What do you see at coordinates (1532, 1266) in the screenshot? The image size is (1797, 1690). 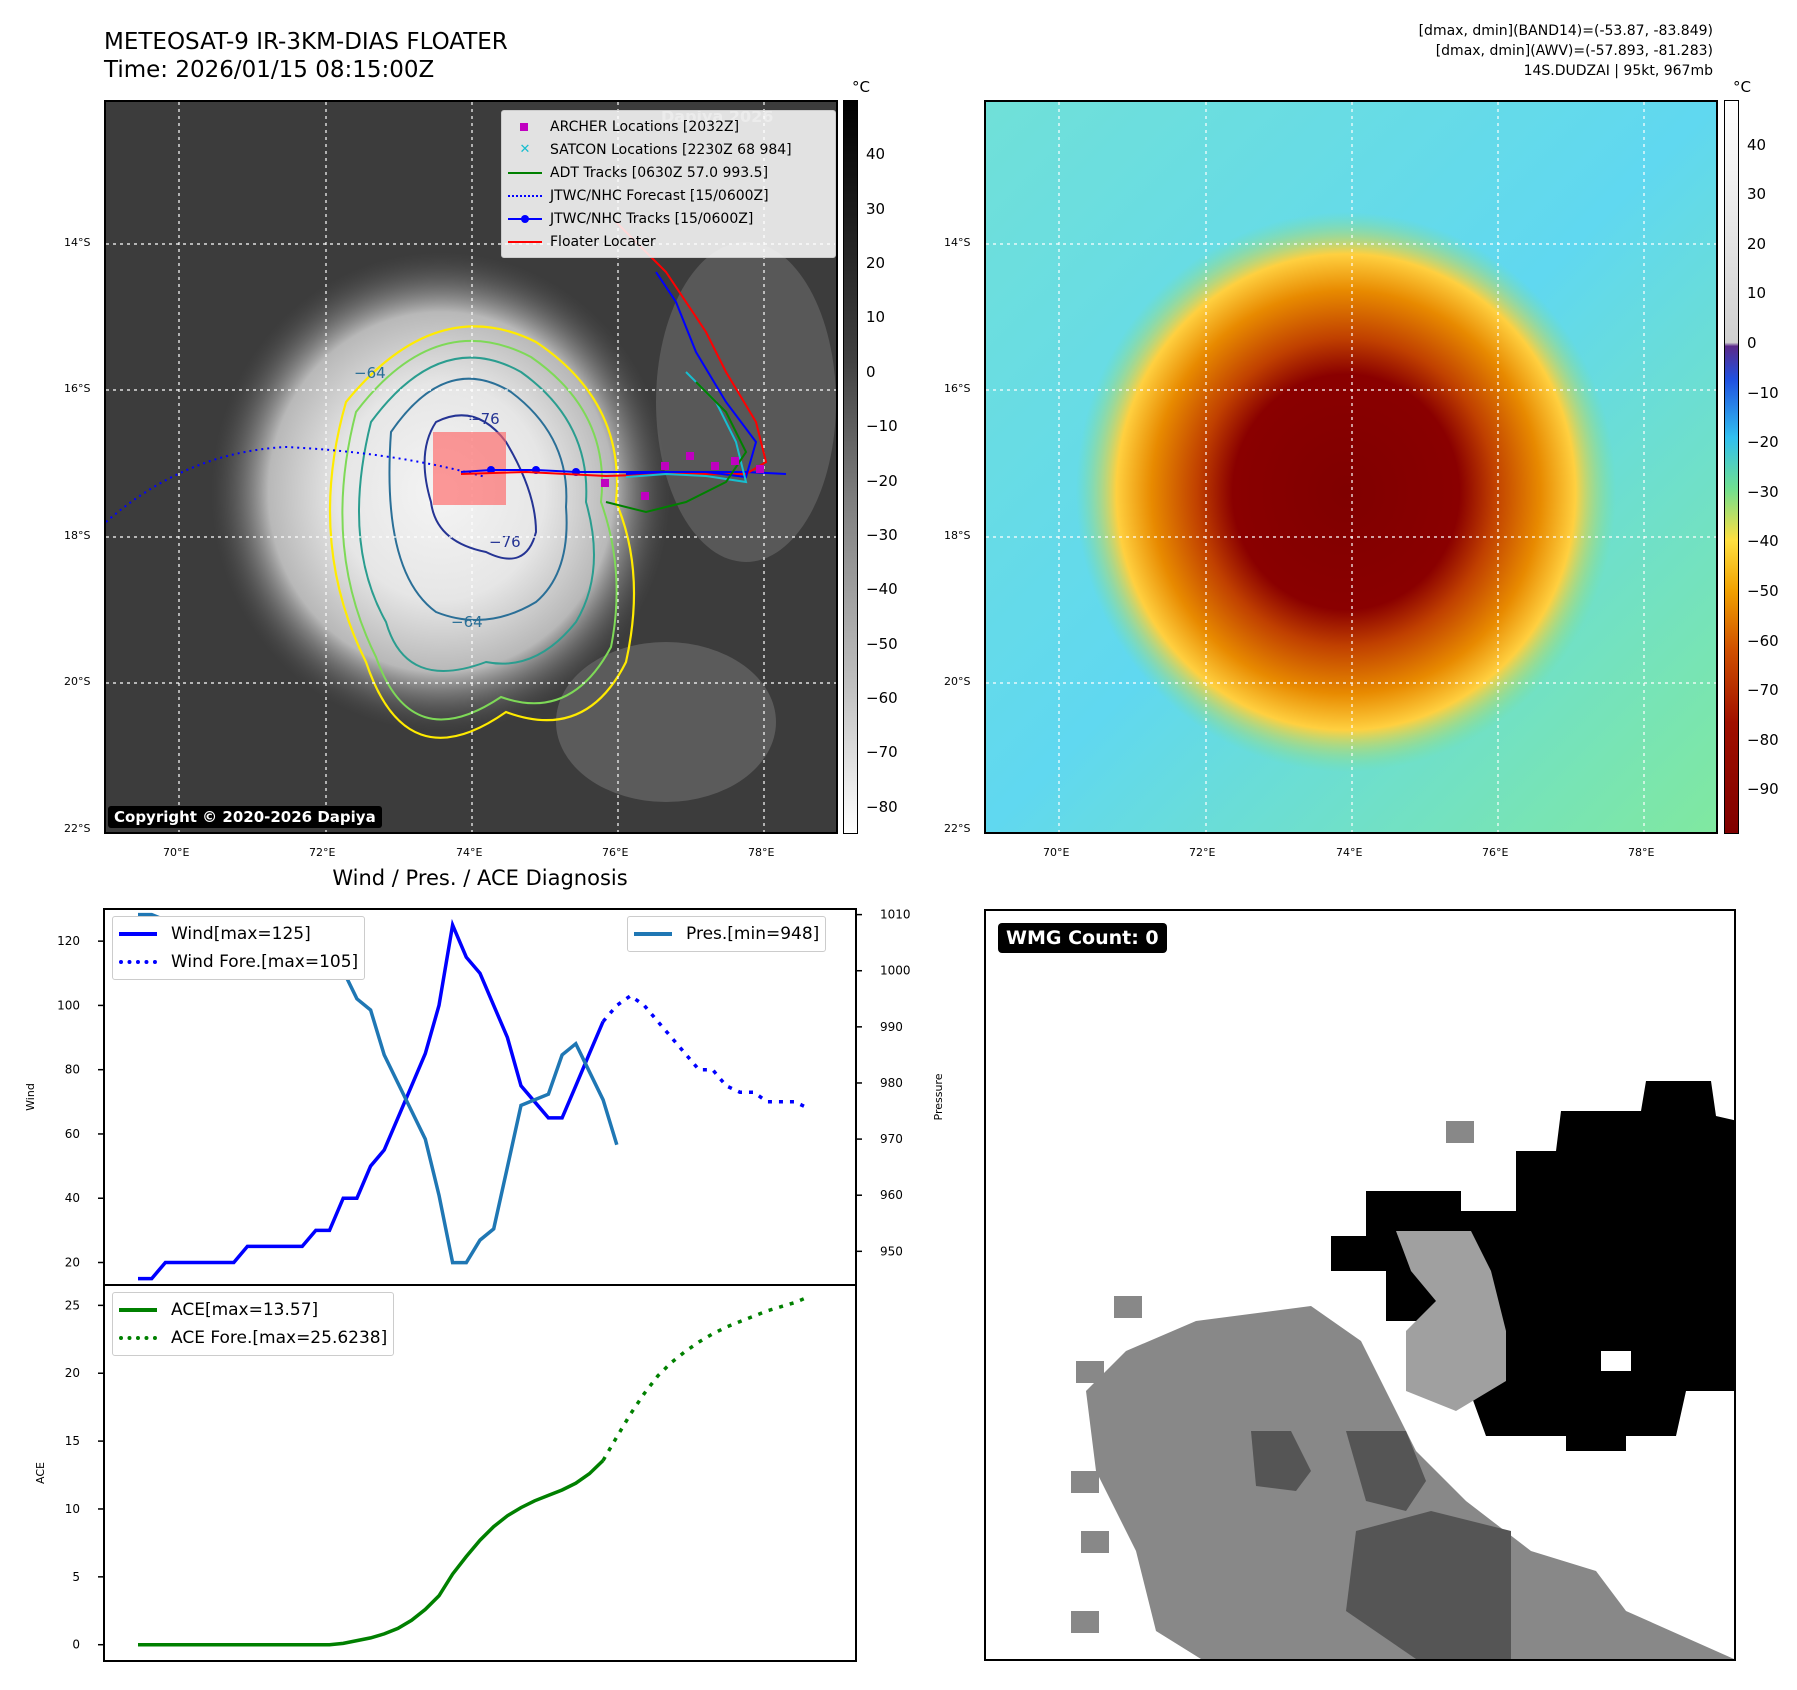 I see `wmg-black-region` at bounding box center [1532, 1266].